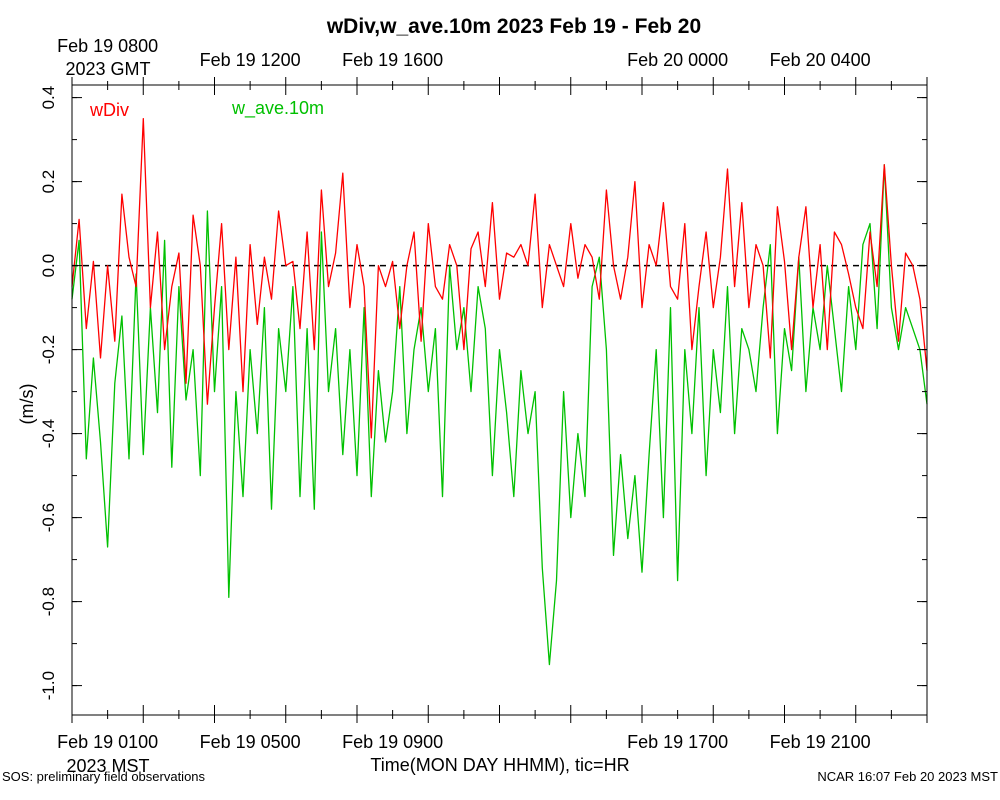  Describe the element at coordinates (513, 26) in the screenshot. I see `chart-title: wDiv,w_ave.10m 2023 Feb 19 - Feb 20` at that location.